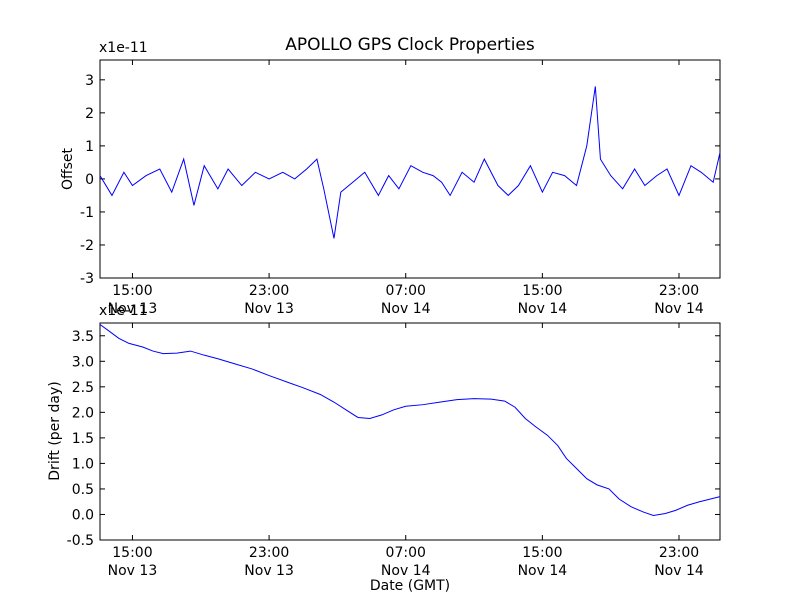 The width and height of the screenshot is (800, 600). What do you see at coordinates (55, 430) in the screenshot?
I see `drift-y-axis-title: Drift (per day)` at bounding box center [55, 430].